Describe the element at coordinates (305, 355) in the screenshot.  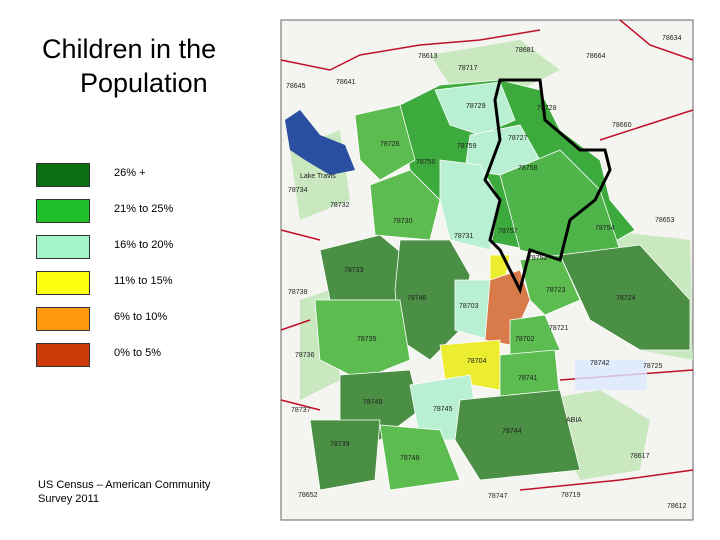
I see `zip-label: 78736` at that location.